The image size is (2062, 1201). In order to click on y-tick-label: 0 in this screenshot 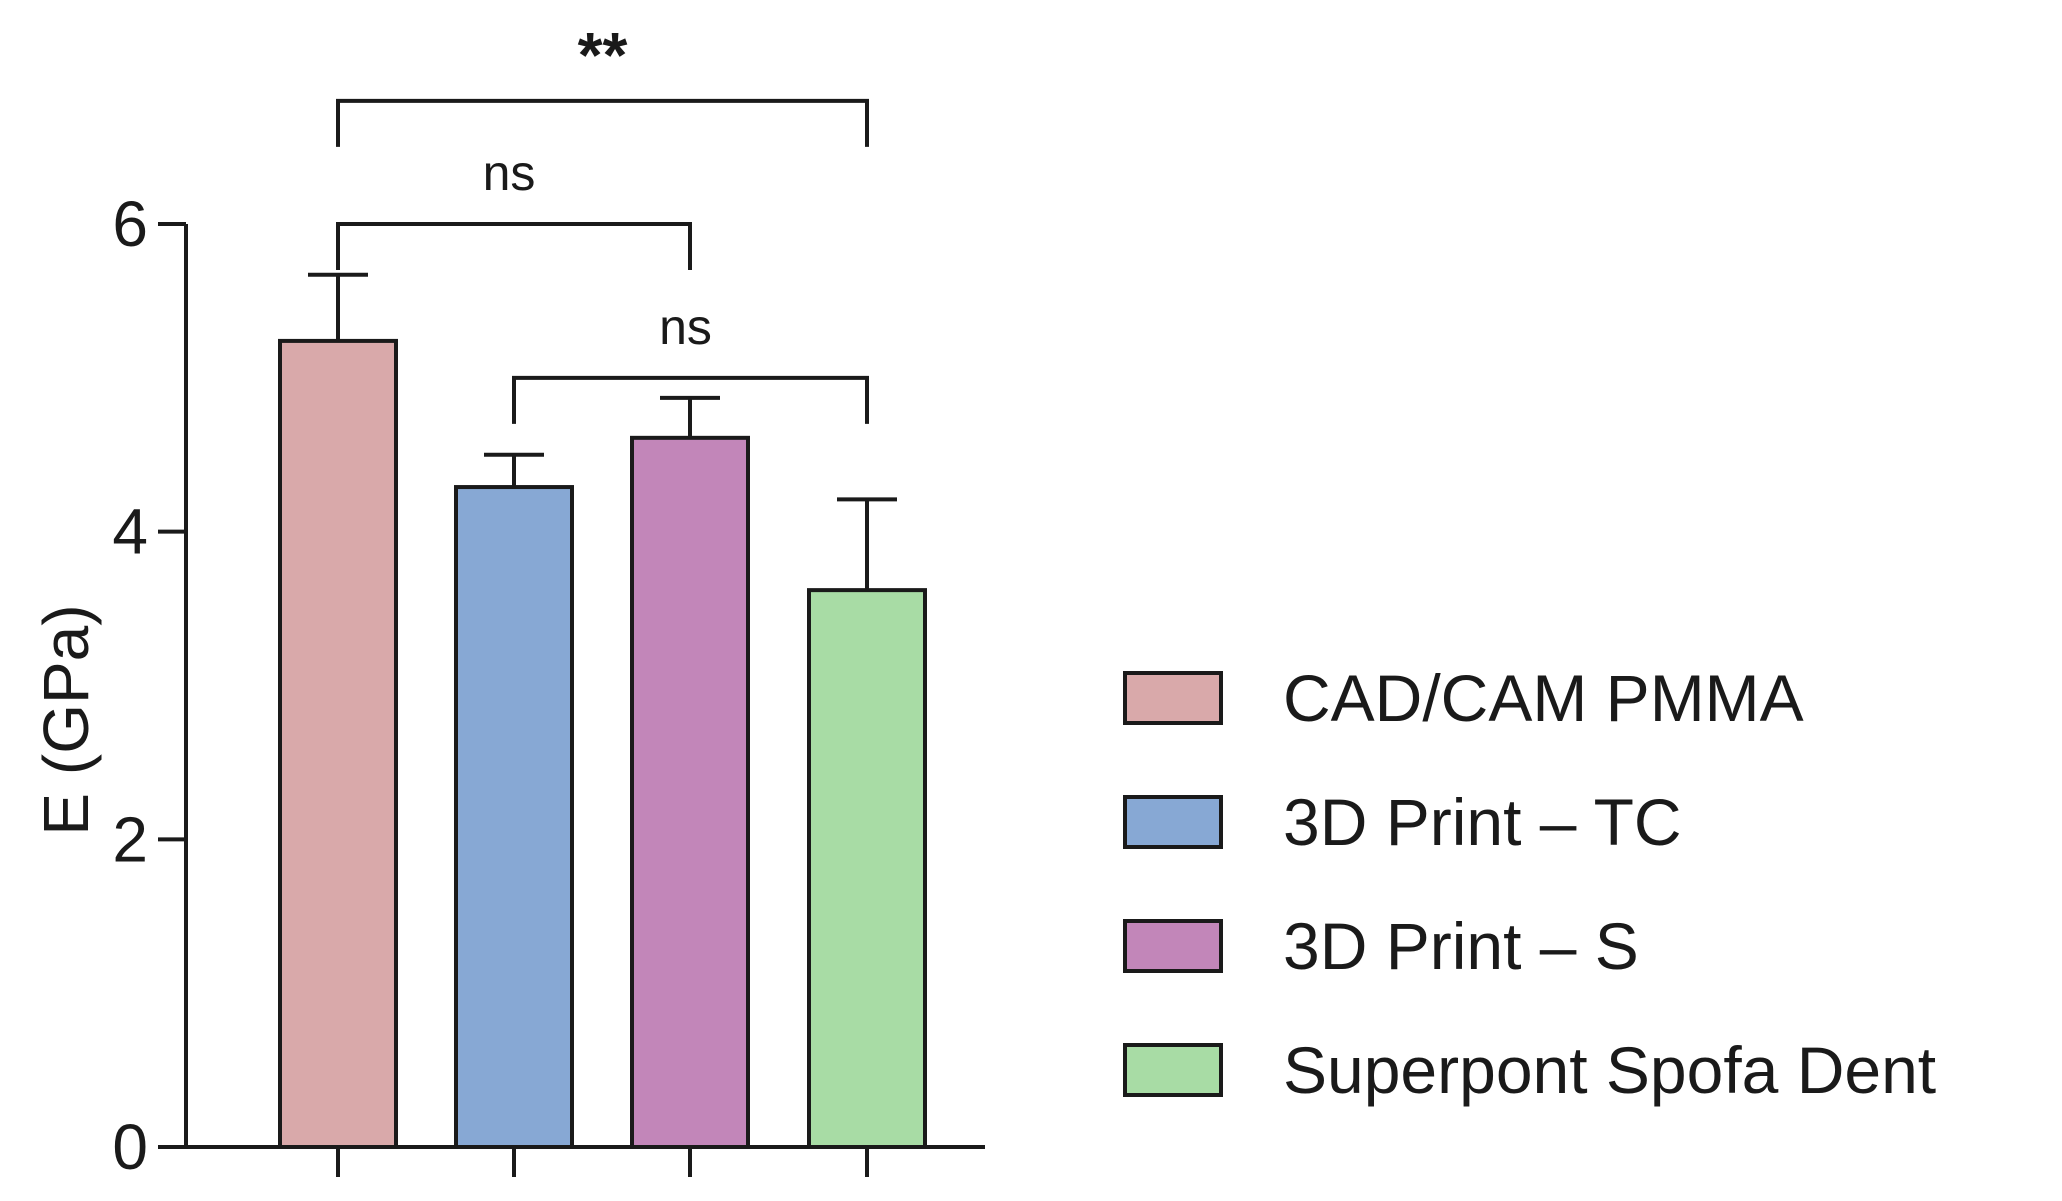, I will do `click(130, 1147)`.